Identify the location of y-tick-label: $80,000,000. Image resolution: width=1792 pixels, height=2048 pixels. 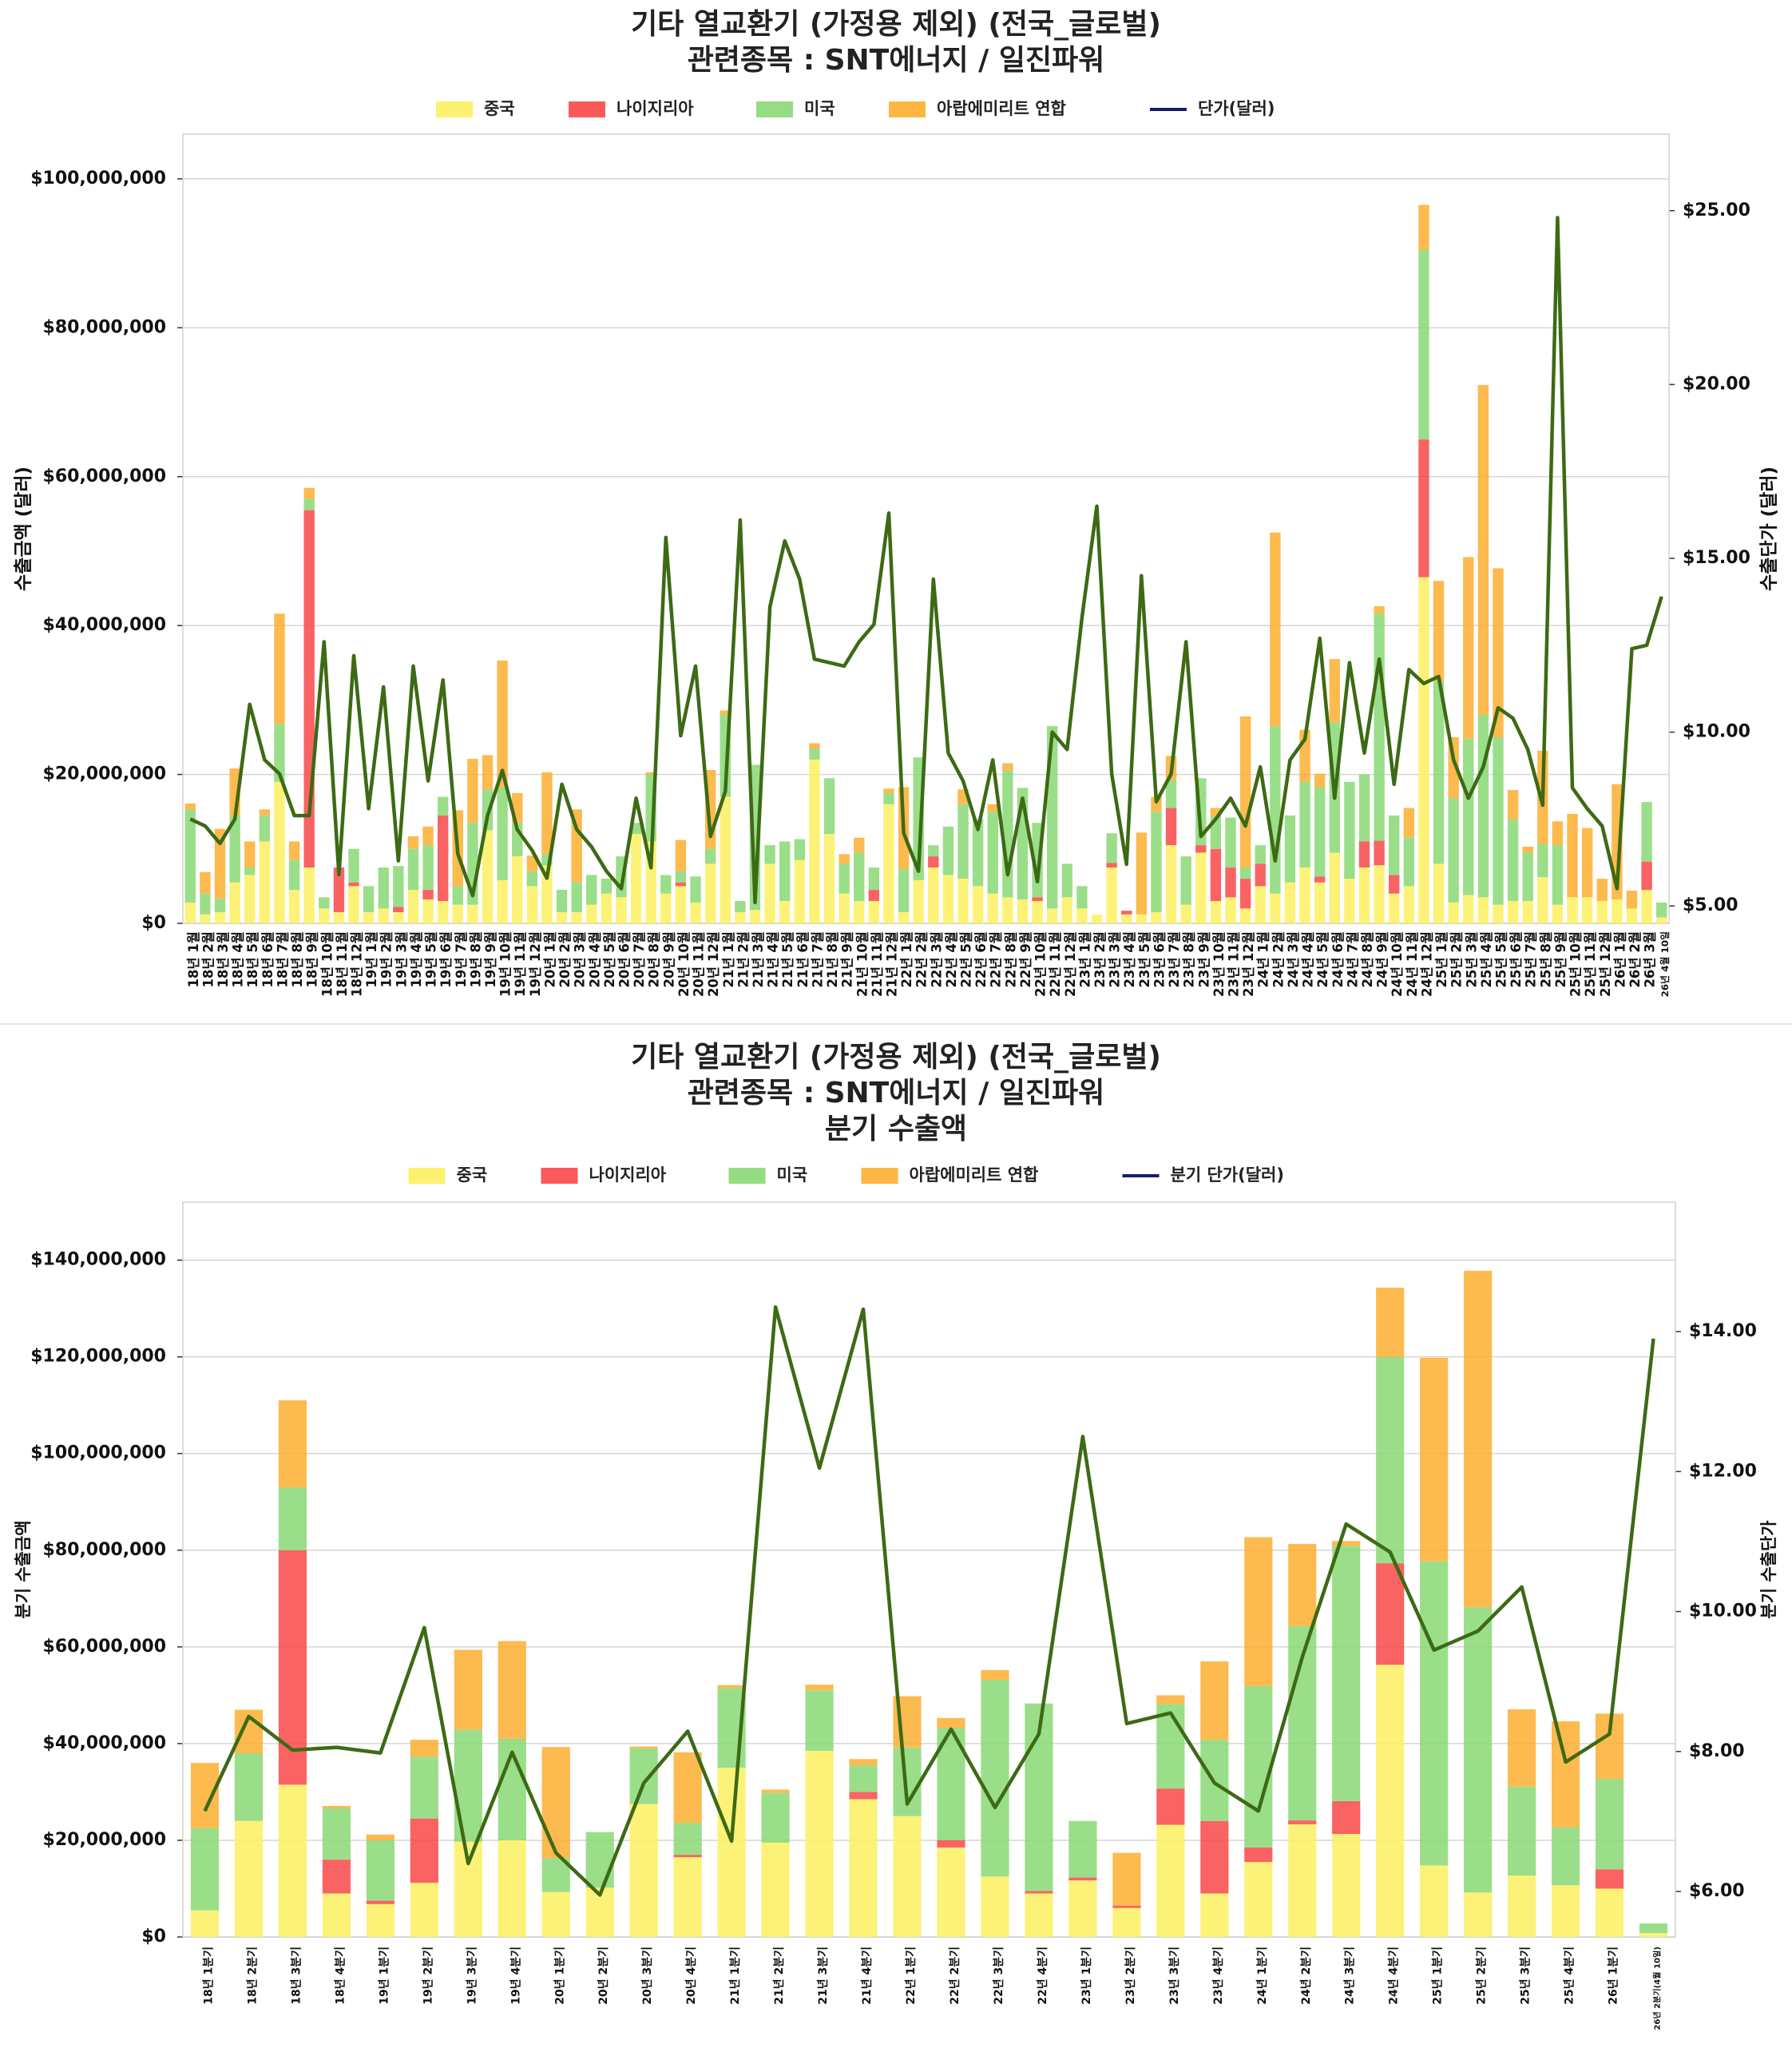
(104, 327).